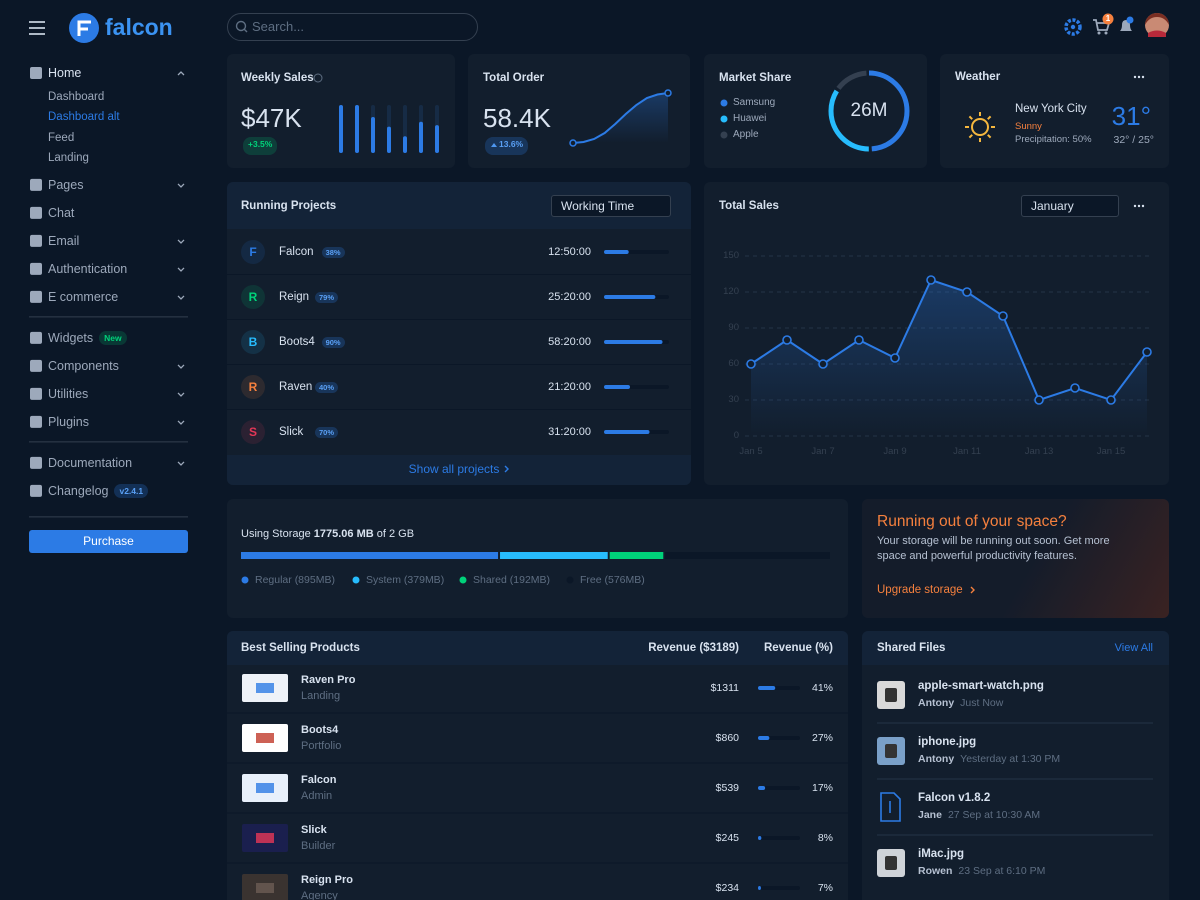 Image resolution: width=1200 pixels, height=900 pixels. I want to click on card, so click(815, 111).